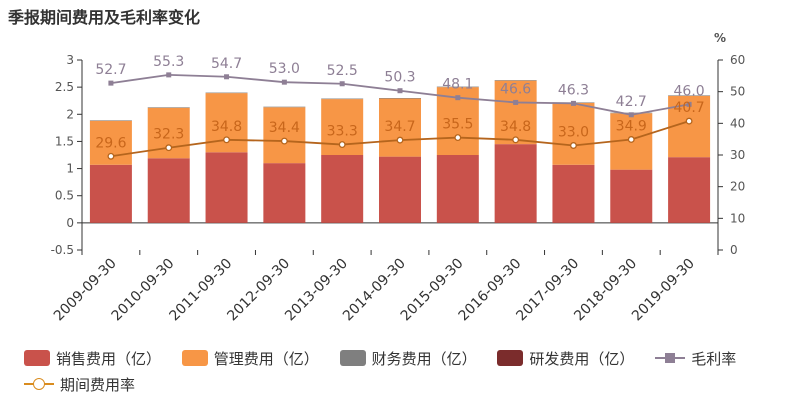 This screenshot has width=800, height=400. I want to click on legend-item-period: 期间费用率, so click(79, 384).